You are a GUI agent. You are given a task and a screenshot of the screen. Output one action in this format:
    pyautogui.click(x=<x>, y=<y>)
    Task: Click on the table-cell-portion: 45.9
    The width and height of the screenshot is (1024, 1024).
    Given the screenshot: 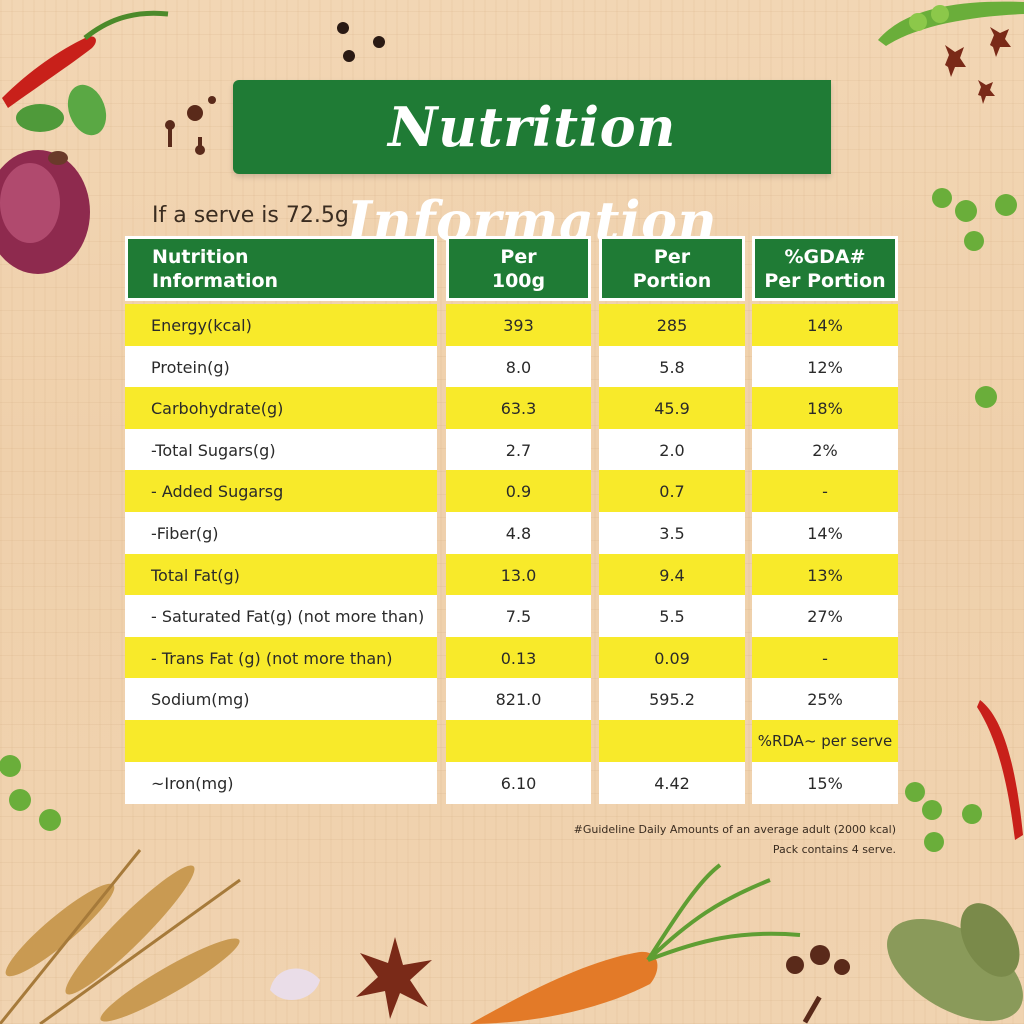 What is the action you would take?
    pyautogui.click(x=672, y=408)
    